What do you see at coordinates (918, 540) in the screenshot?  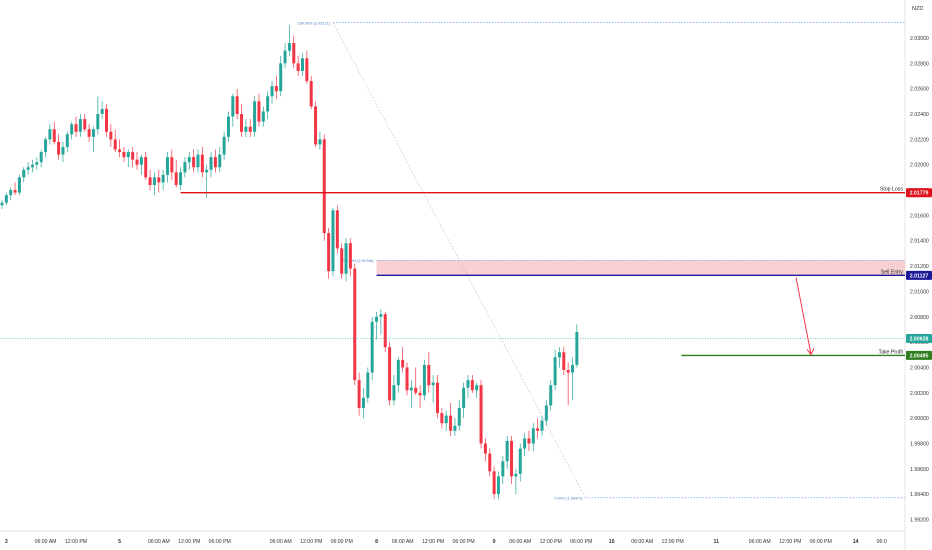 I see `settings-icon` at bounding box center [918, 540].